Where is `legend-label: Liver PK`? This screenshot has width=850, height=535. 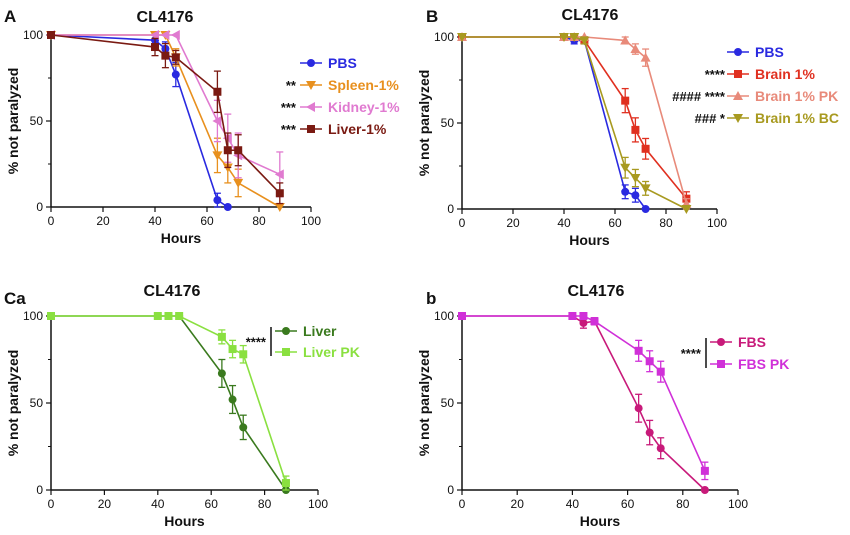 legend-label: Liver PK is located at coordinates (331, 352).